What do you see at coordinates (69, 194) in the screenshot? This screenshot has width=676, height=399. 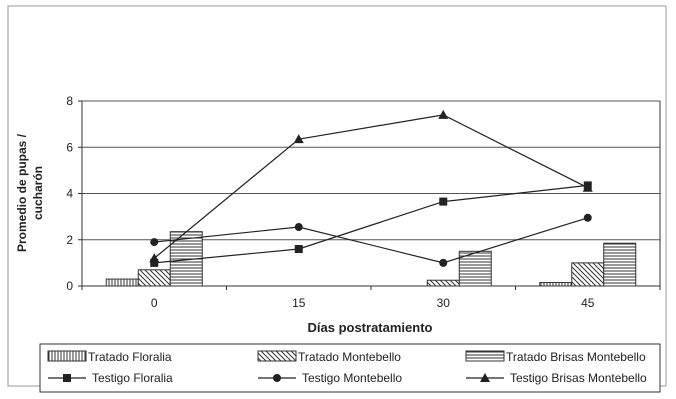 I see `y-tick-label: 4` at bounding box center [69, 194].